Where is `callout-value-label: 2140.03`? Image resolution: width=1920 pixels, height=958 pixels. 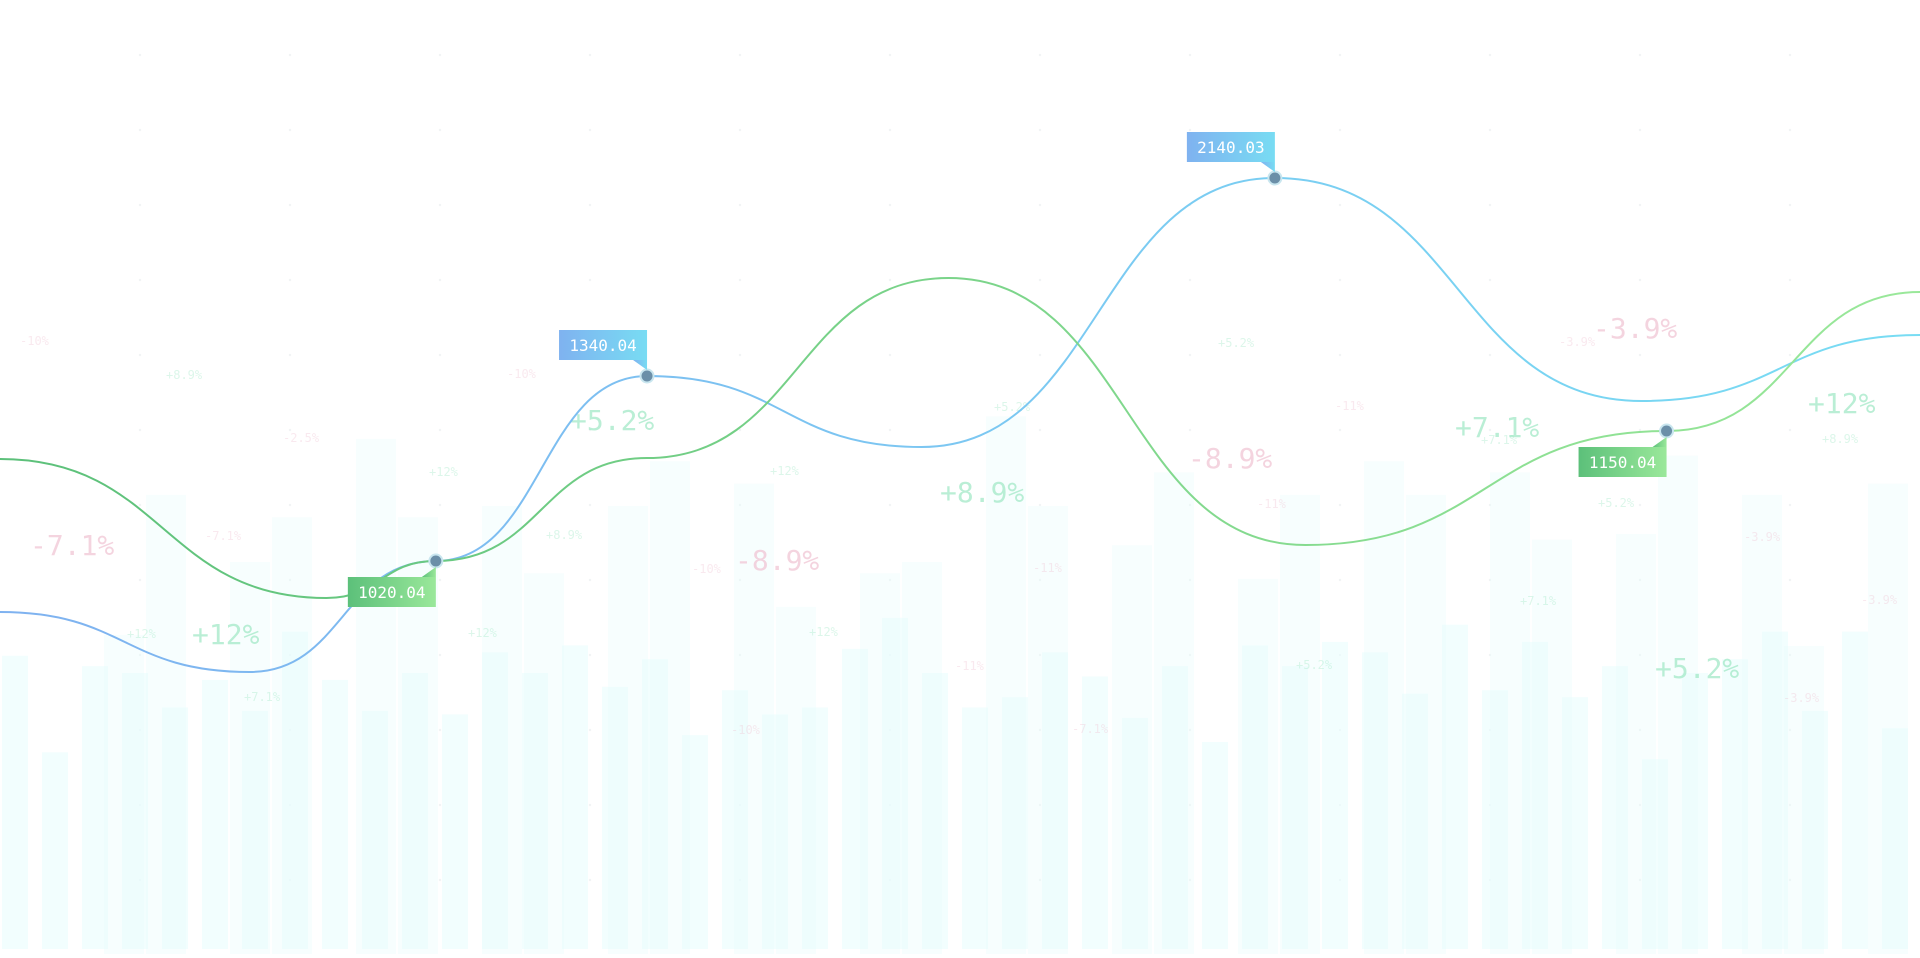
callout-value-label: 2140.03 is located at coordinates (1230, 147).